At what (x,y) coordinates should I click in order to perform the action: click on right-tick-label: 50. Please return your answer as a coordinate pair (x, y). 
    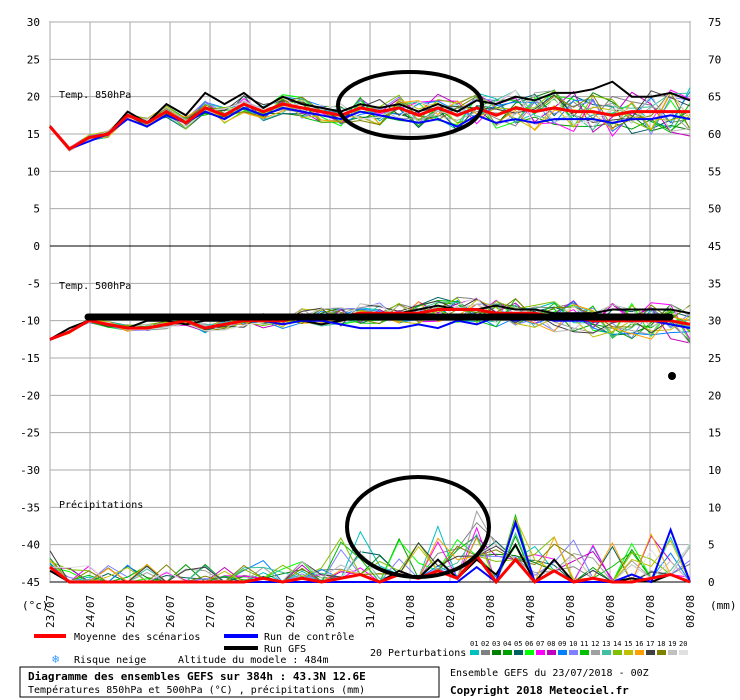
    Looking at the image, I should click on (714, 209).